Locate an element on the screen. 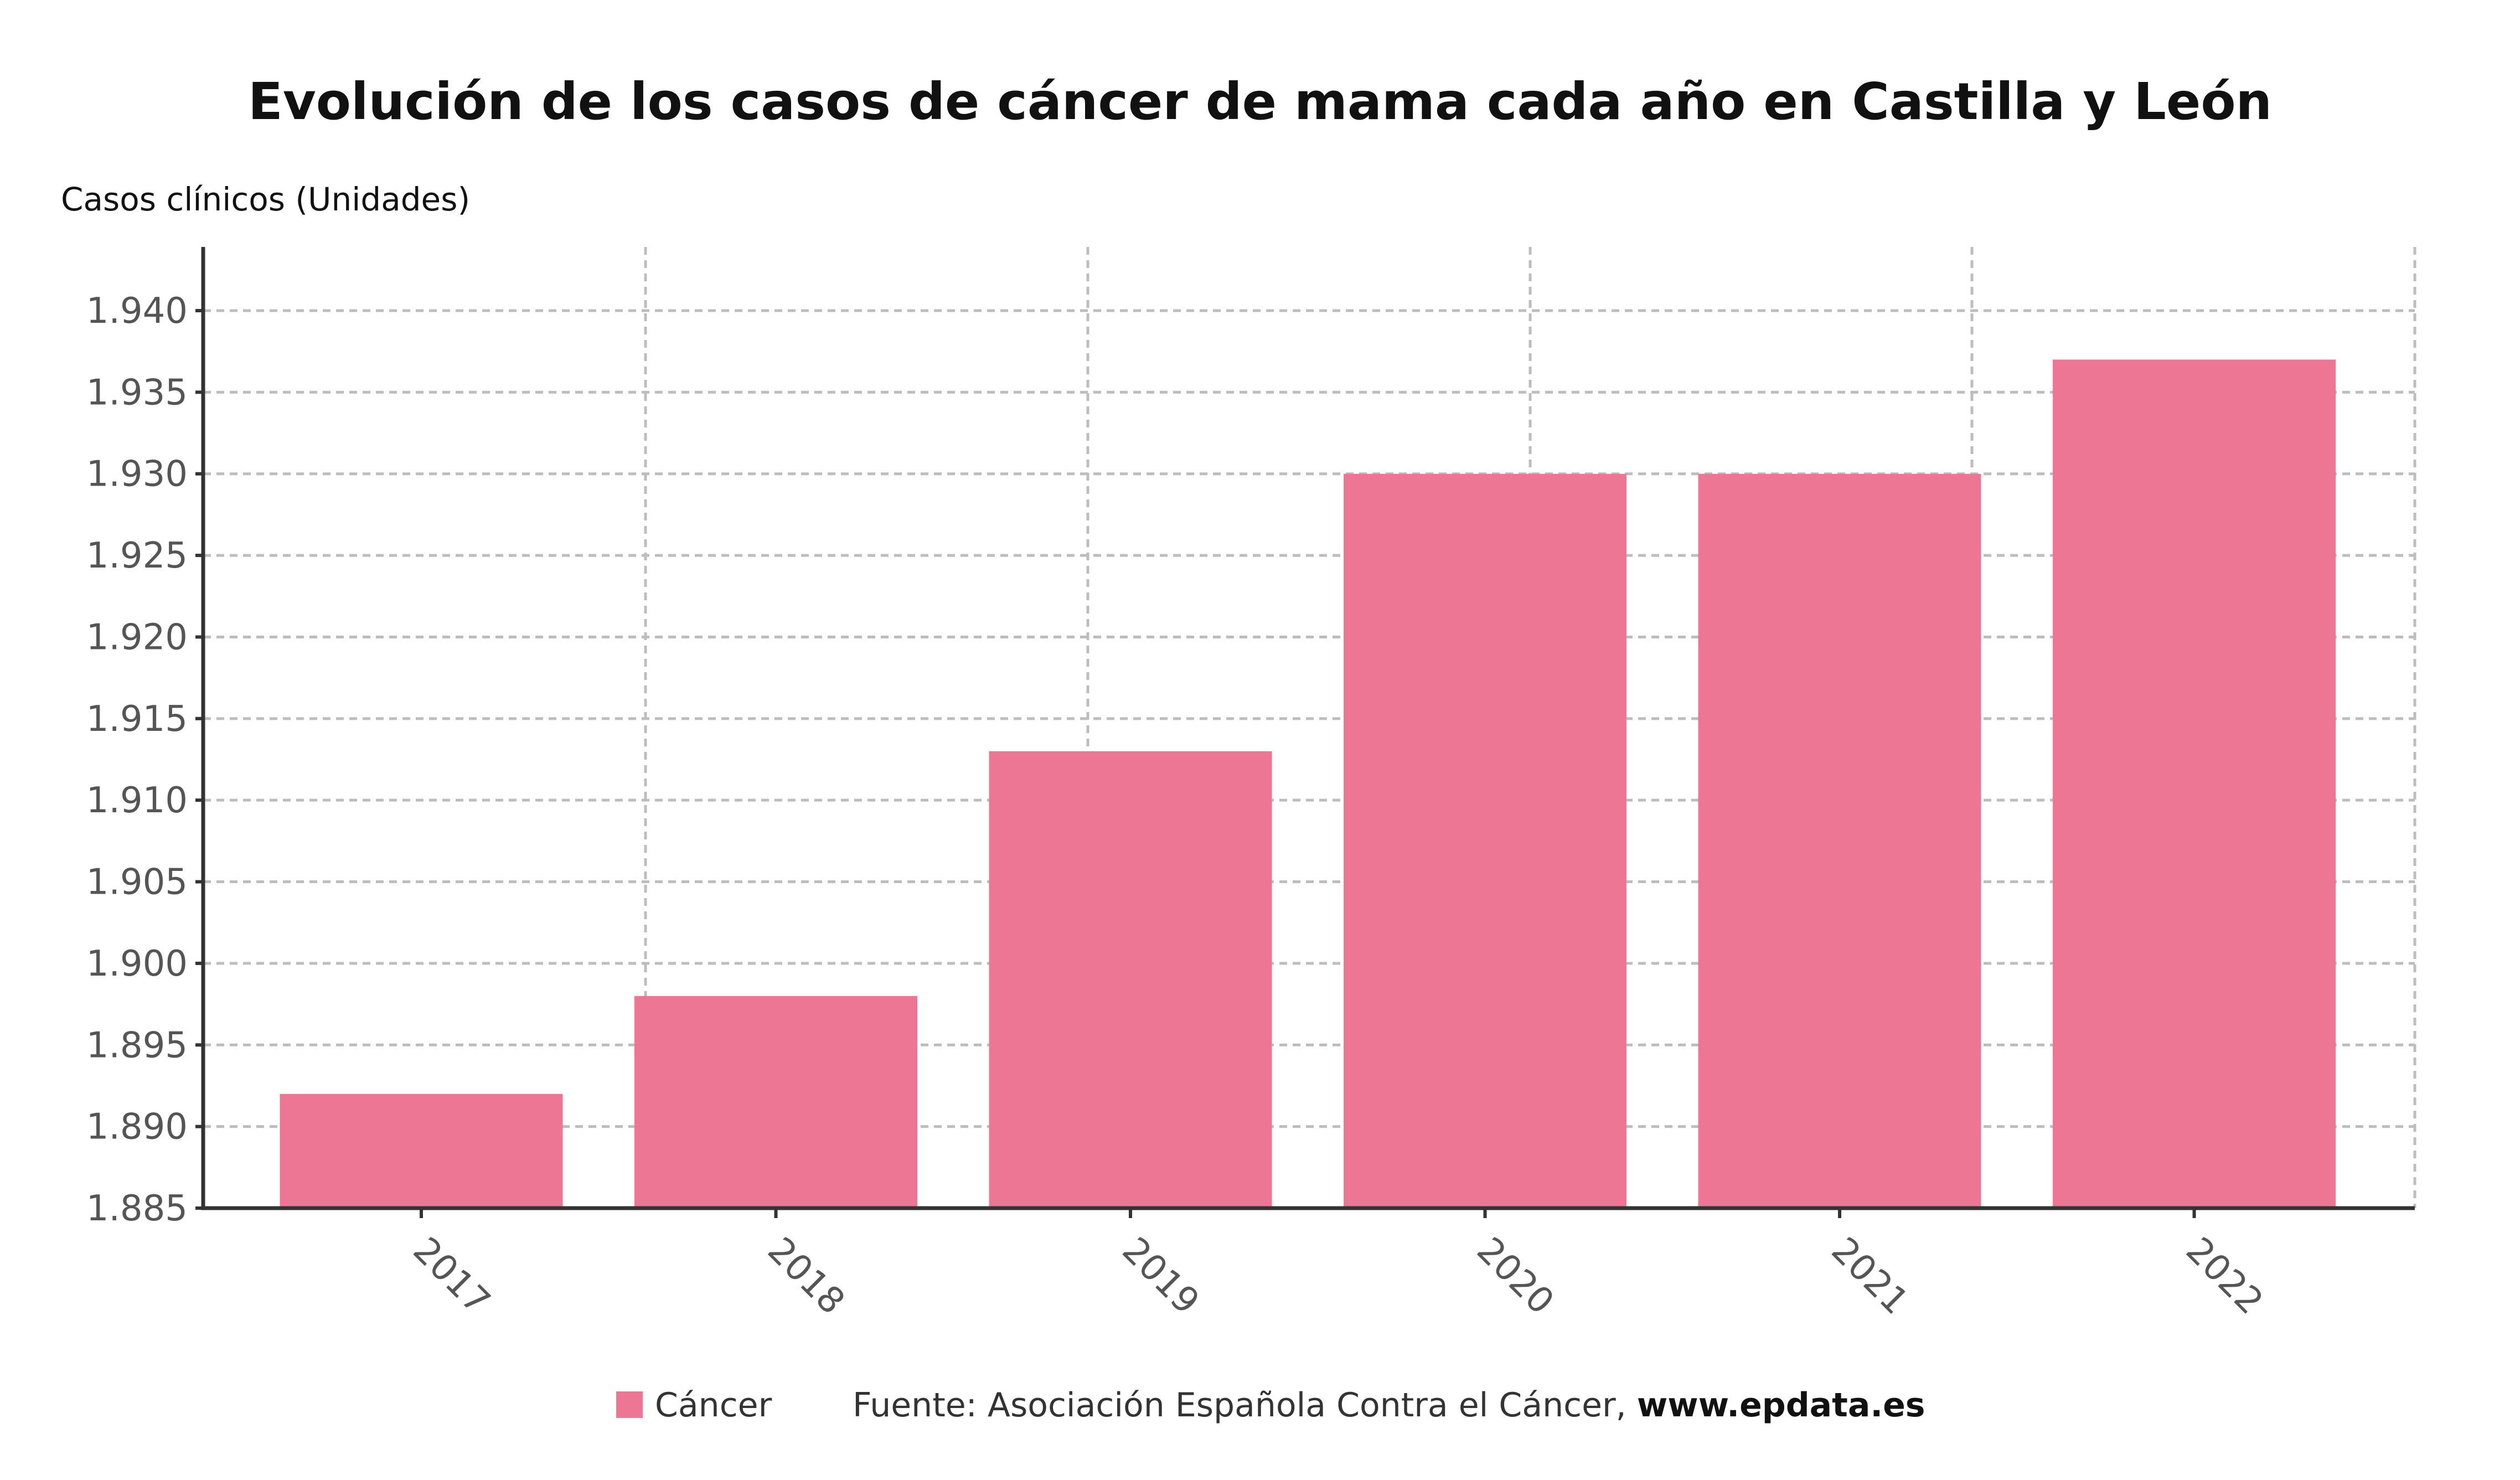 The image size is (2520, 1480). x-tick-labels: 2017 2018 2019 2020 2021 2022 is located at coordinates (1338, 1276).